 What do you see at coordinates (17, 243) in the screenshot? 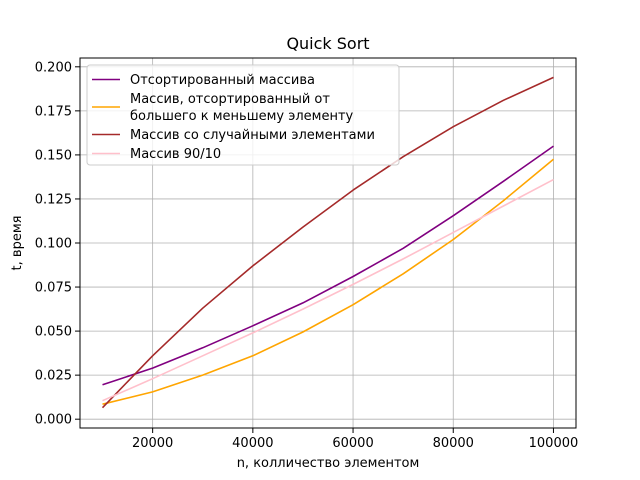
I see `y-axis-label: t, время` at bounding box center [17, 243].